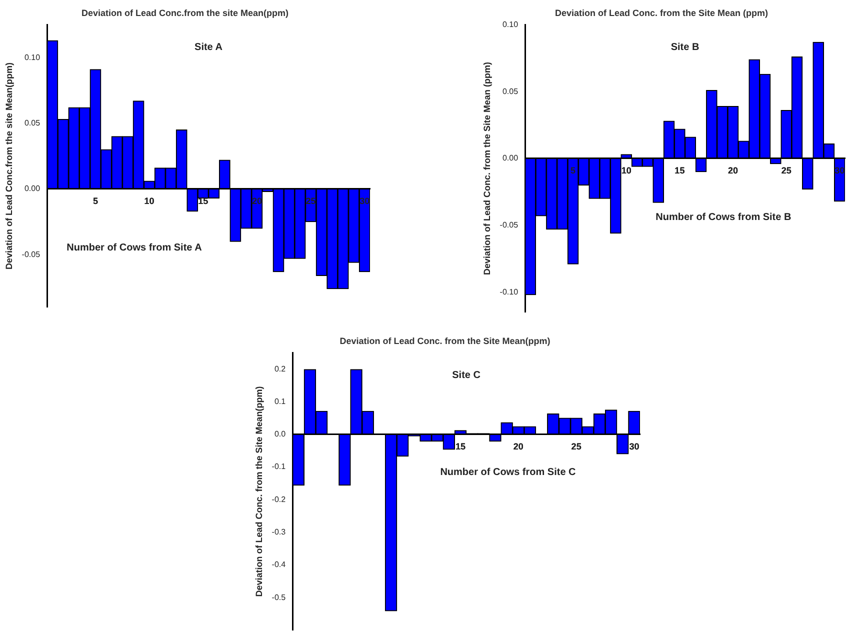  I want to click on y-tick-label: 0.0, so click(280, 434).